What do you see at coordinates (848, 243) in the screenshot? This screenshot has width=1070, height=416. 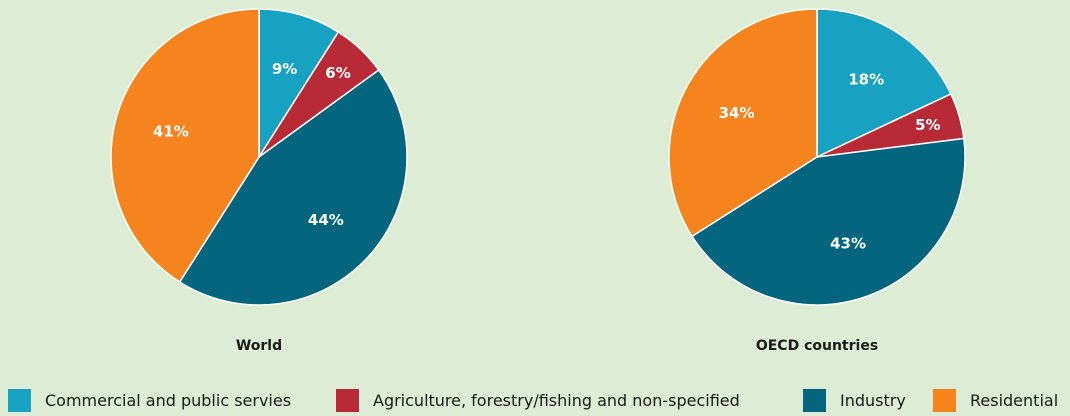 I see `slice-label-1-2: 43%` at bounding box center [848, 243].